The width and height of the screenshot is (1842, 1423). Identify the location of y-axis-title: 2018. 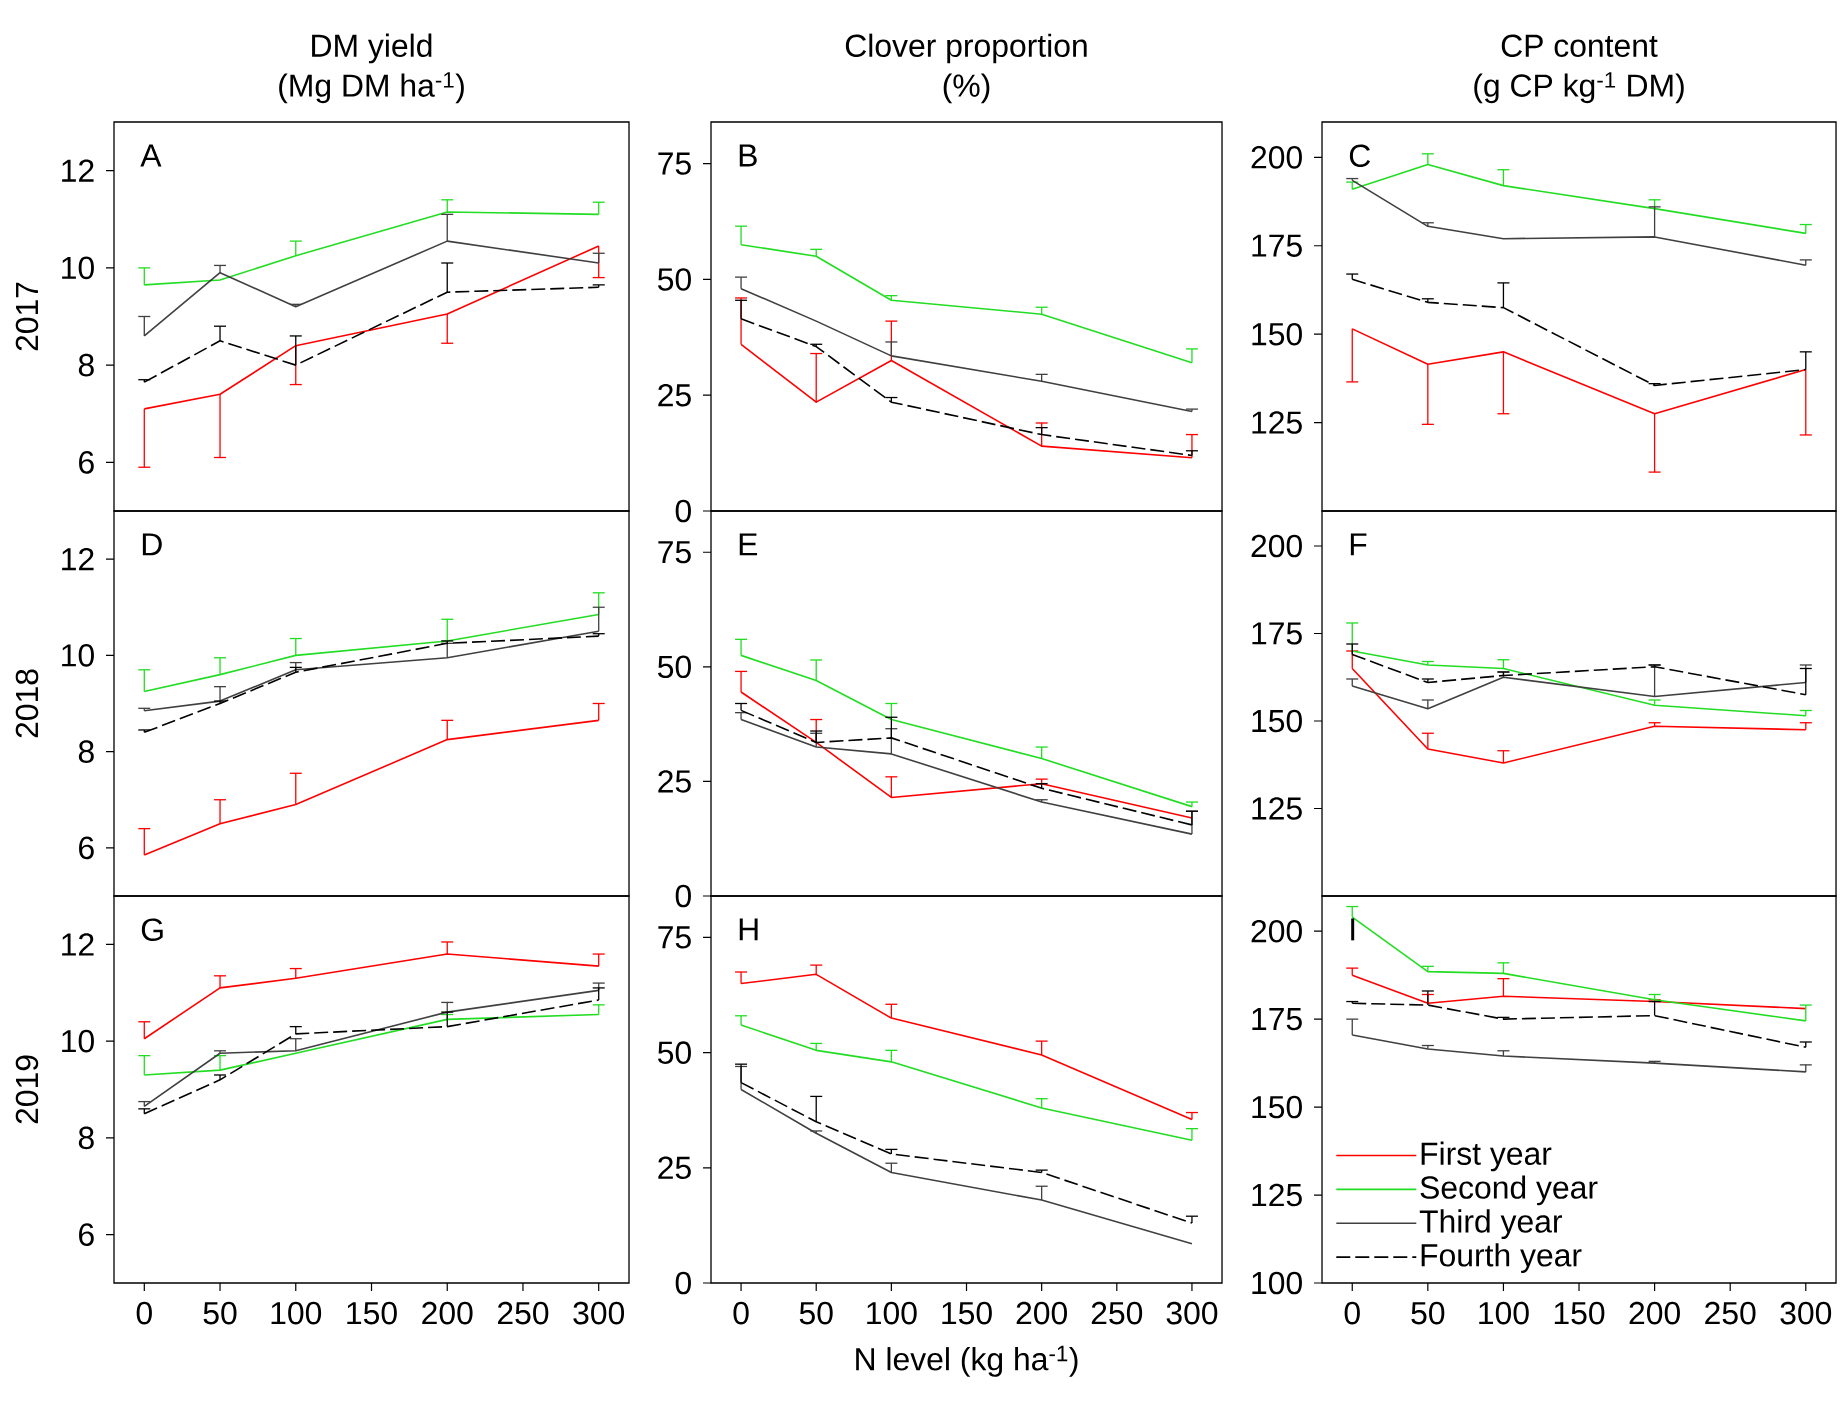
(27, 703).